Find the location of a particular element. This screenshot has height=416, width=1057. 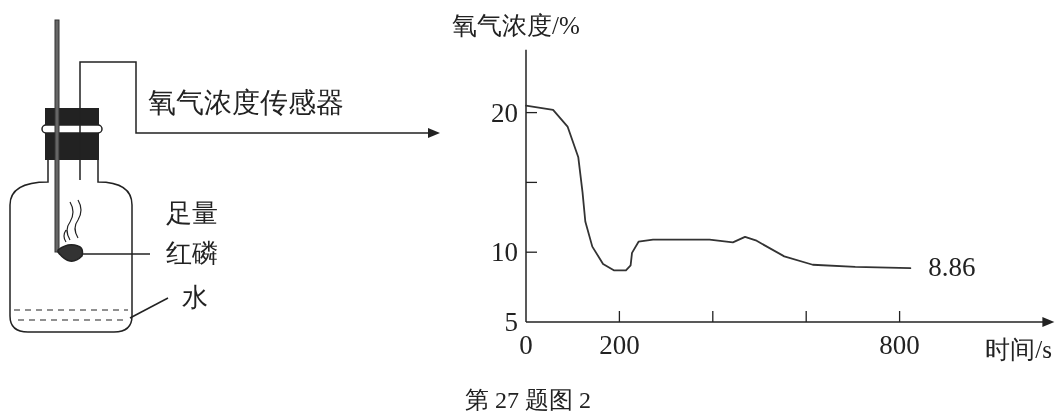

text: 足量 is located at coordinates (192, 213).